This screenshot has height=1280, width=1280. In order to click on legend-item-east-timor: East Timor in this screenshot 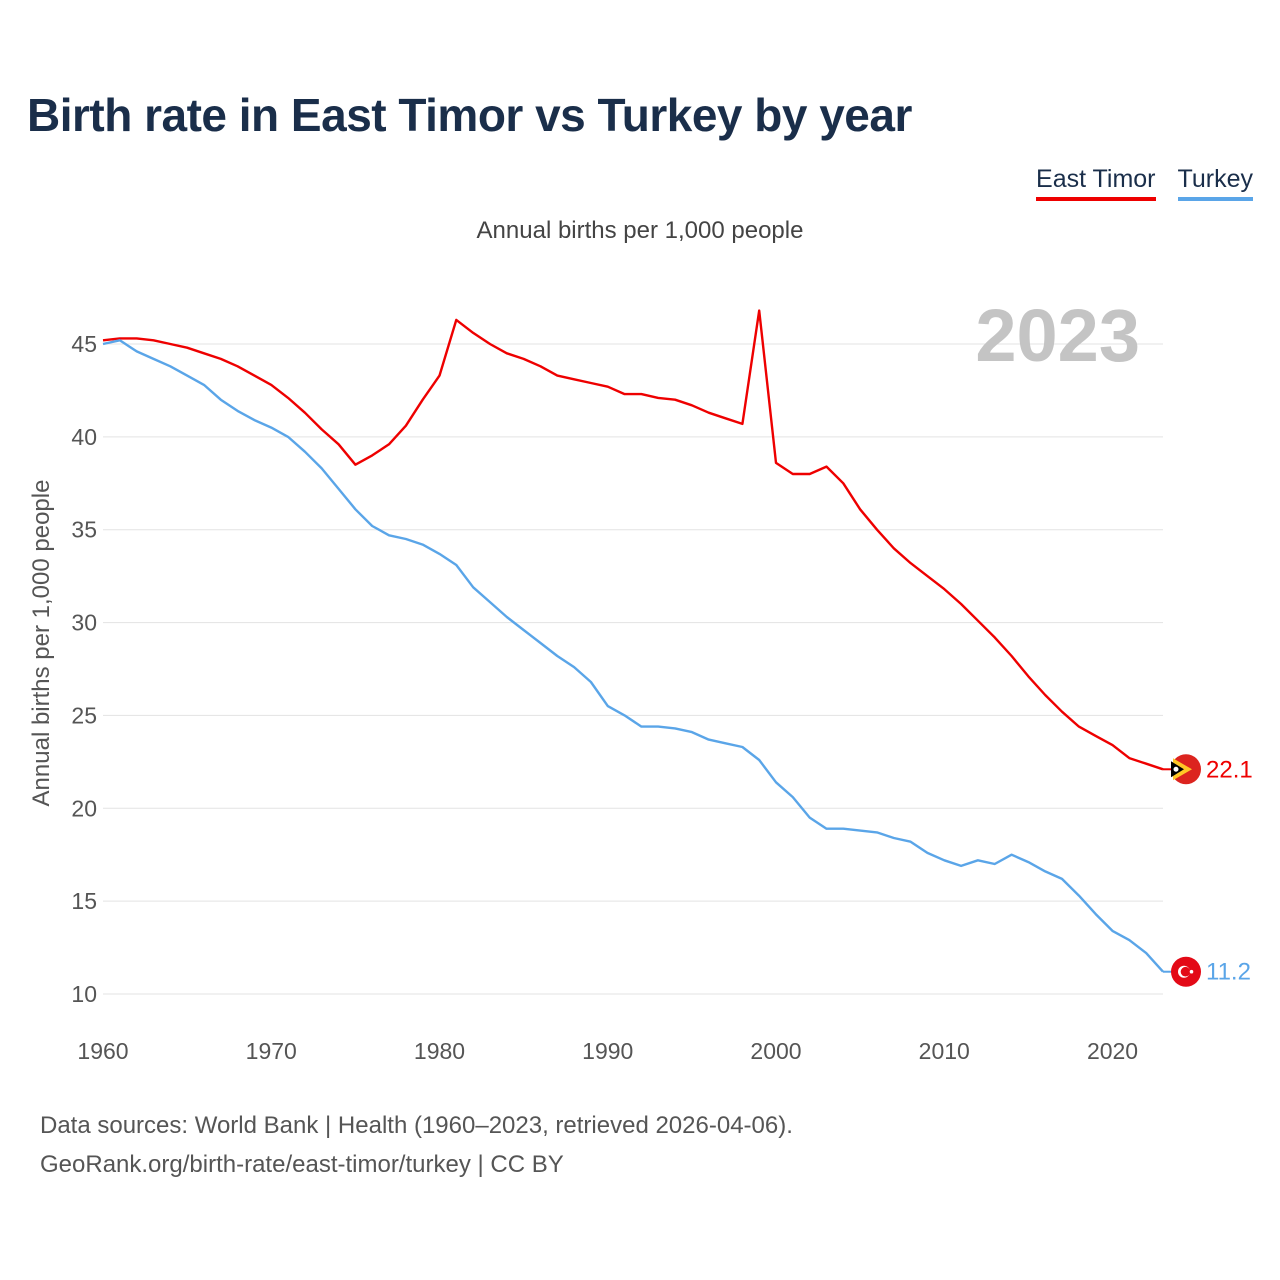, I will do `click(1096, 183)`.